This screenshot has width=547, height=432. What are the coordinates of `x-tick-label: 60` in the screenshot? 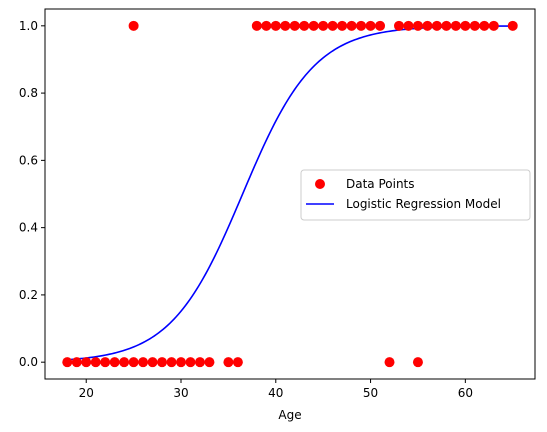 It's located at (465, 393).